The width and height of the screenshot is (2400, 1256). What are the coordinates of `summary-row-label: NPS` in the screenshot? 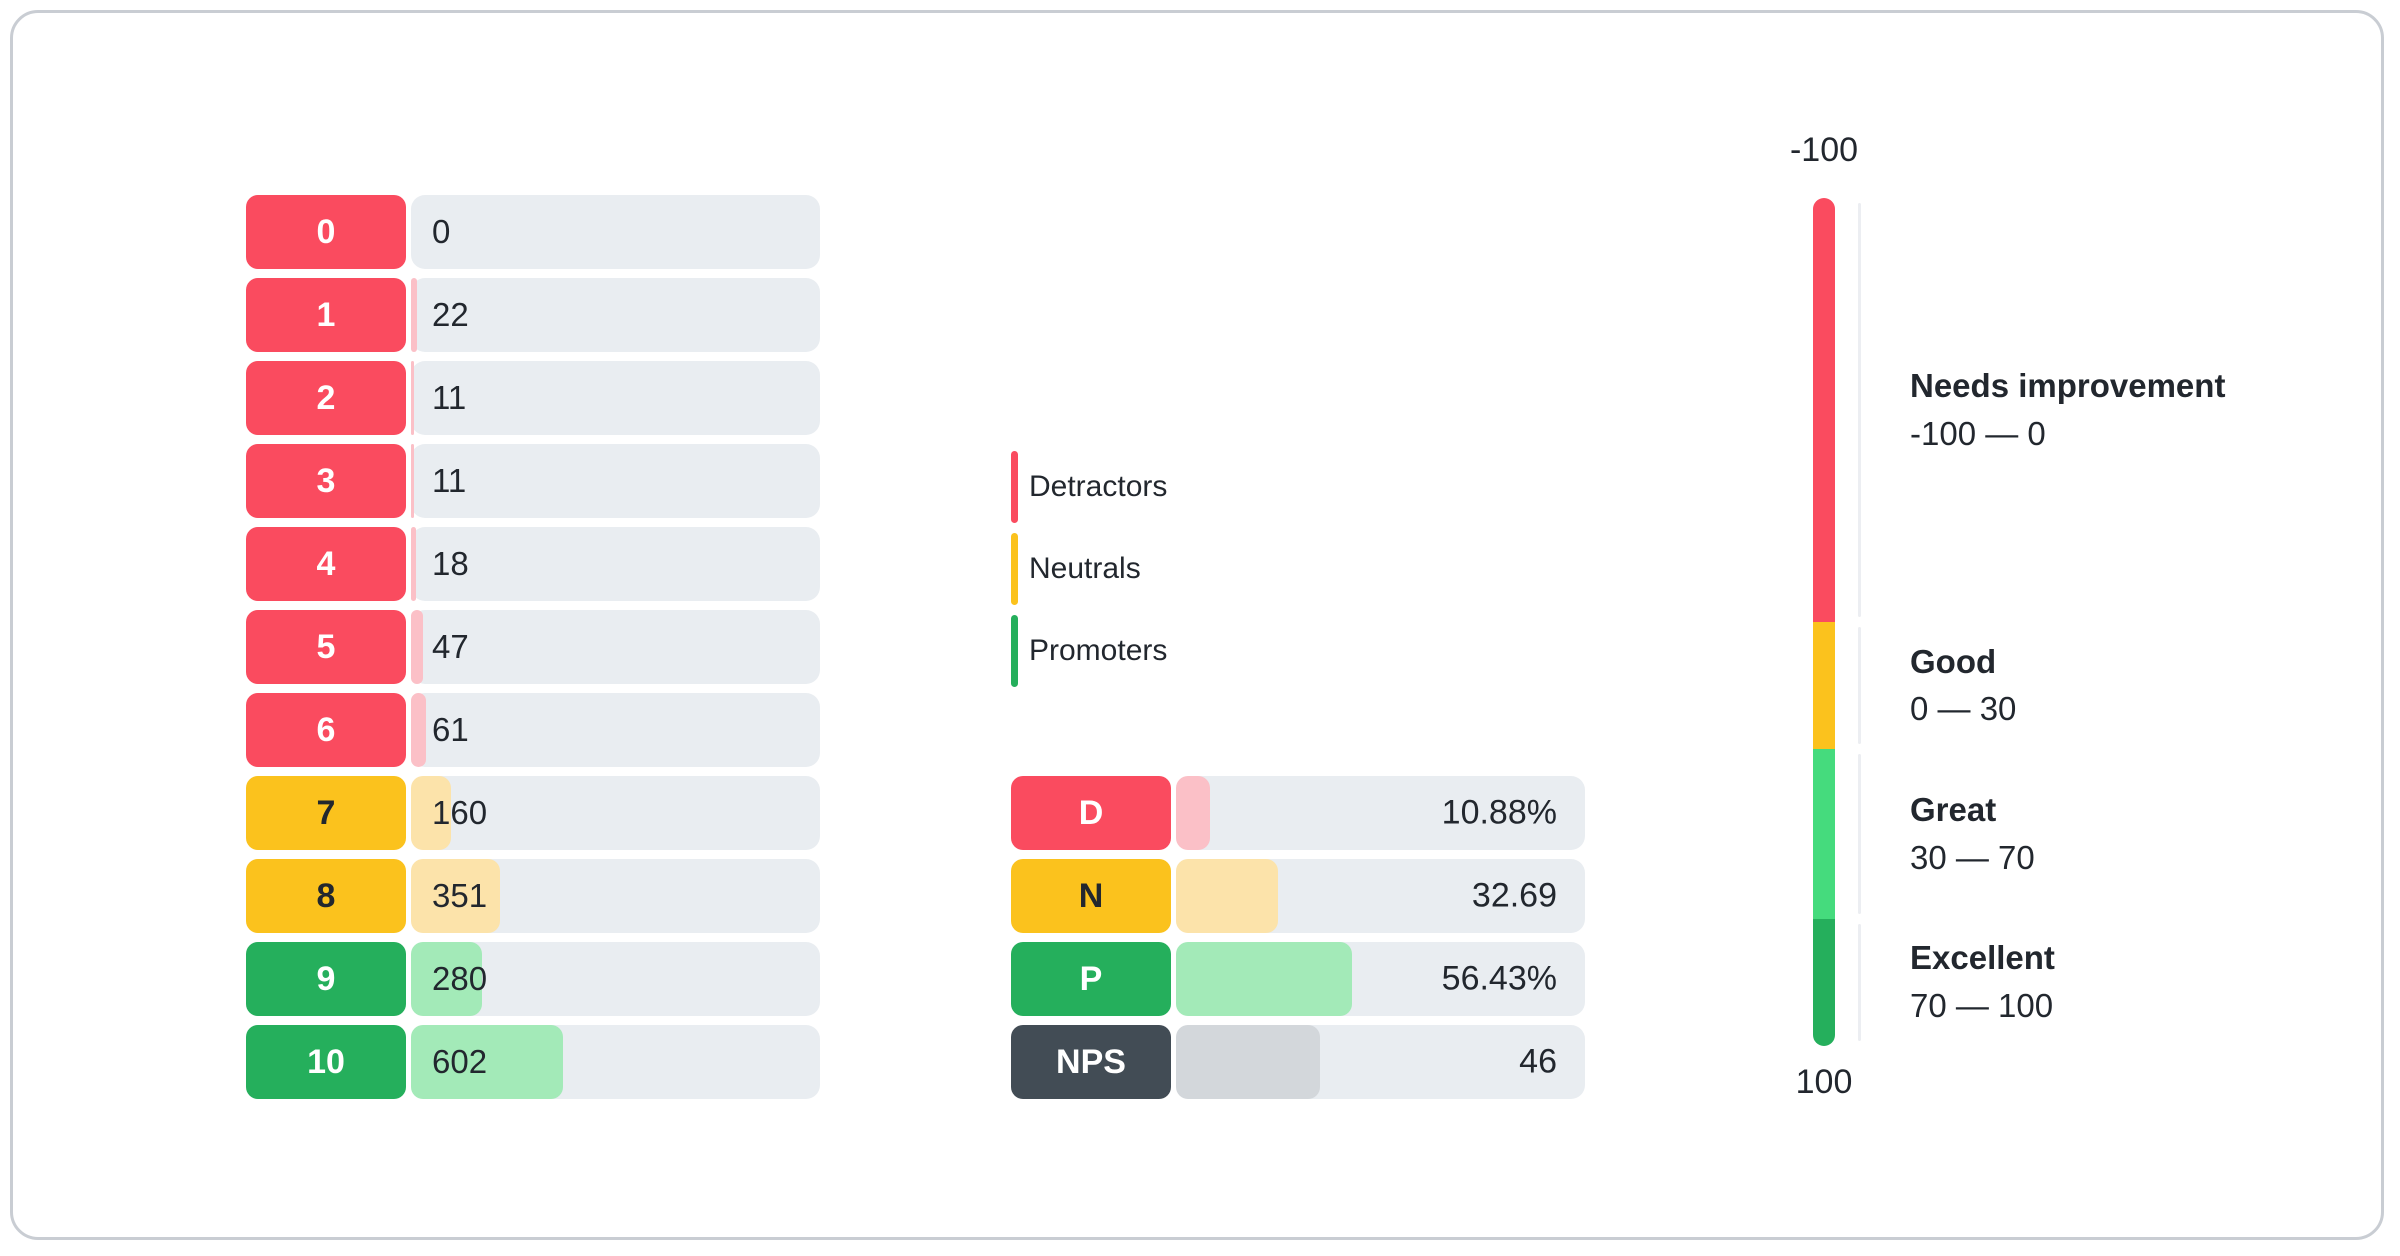 It's located at (1091, 1062).